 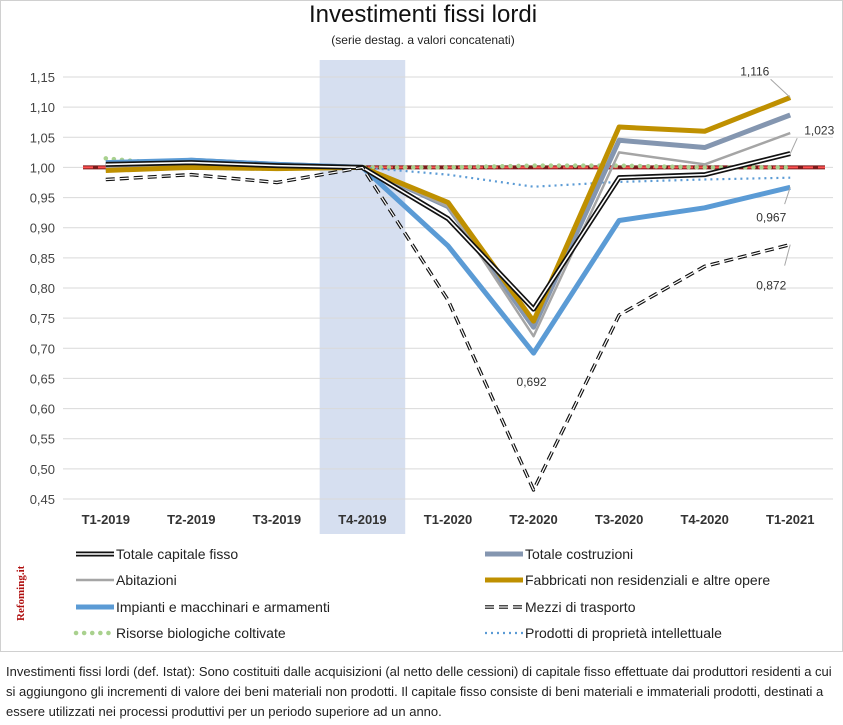 What do you see at coordinates (146, 580) in the screenshot?
I see `legend-label: Abitazioni` at bounding box center [146, 580].